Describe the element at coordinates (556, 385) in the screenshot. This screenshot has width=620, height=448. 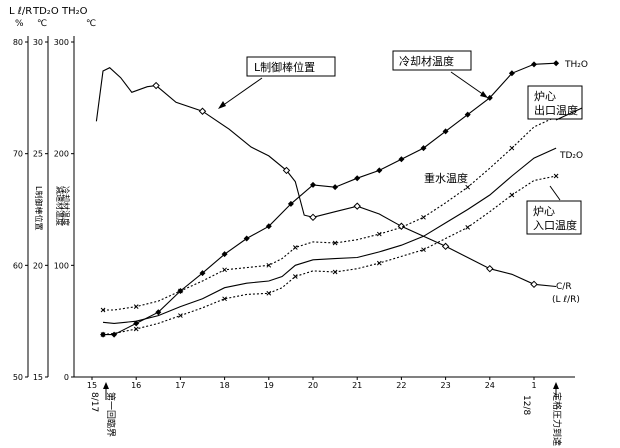
I see `end-arrow-head` at that location.